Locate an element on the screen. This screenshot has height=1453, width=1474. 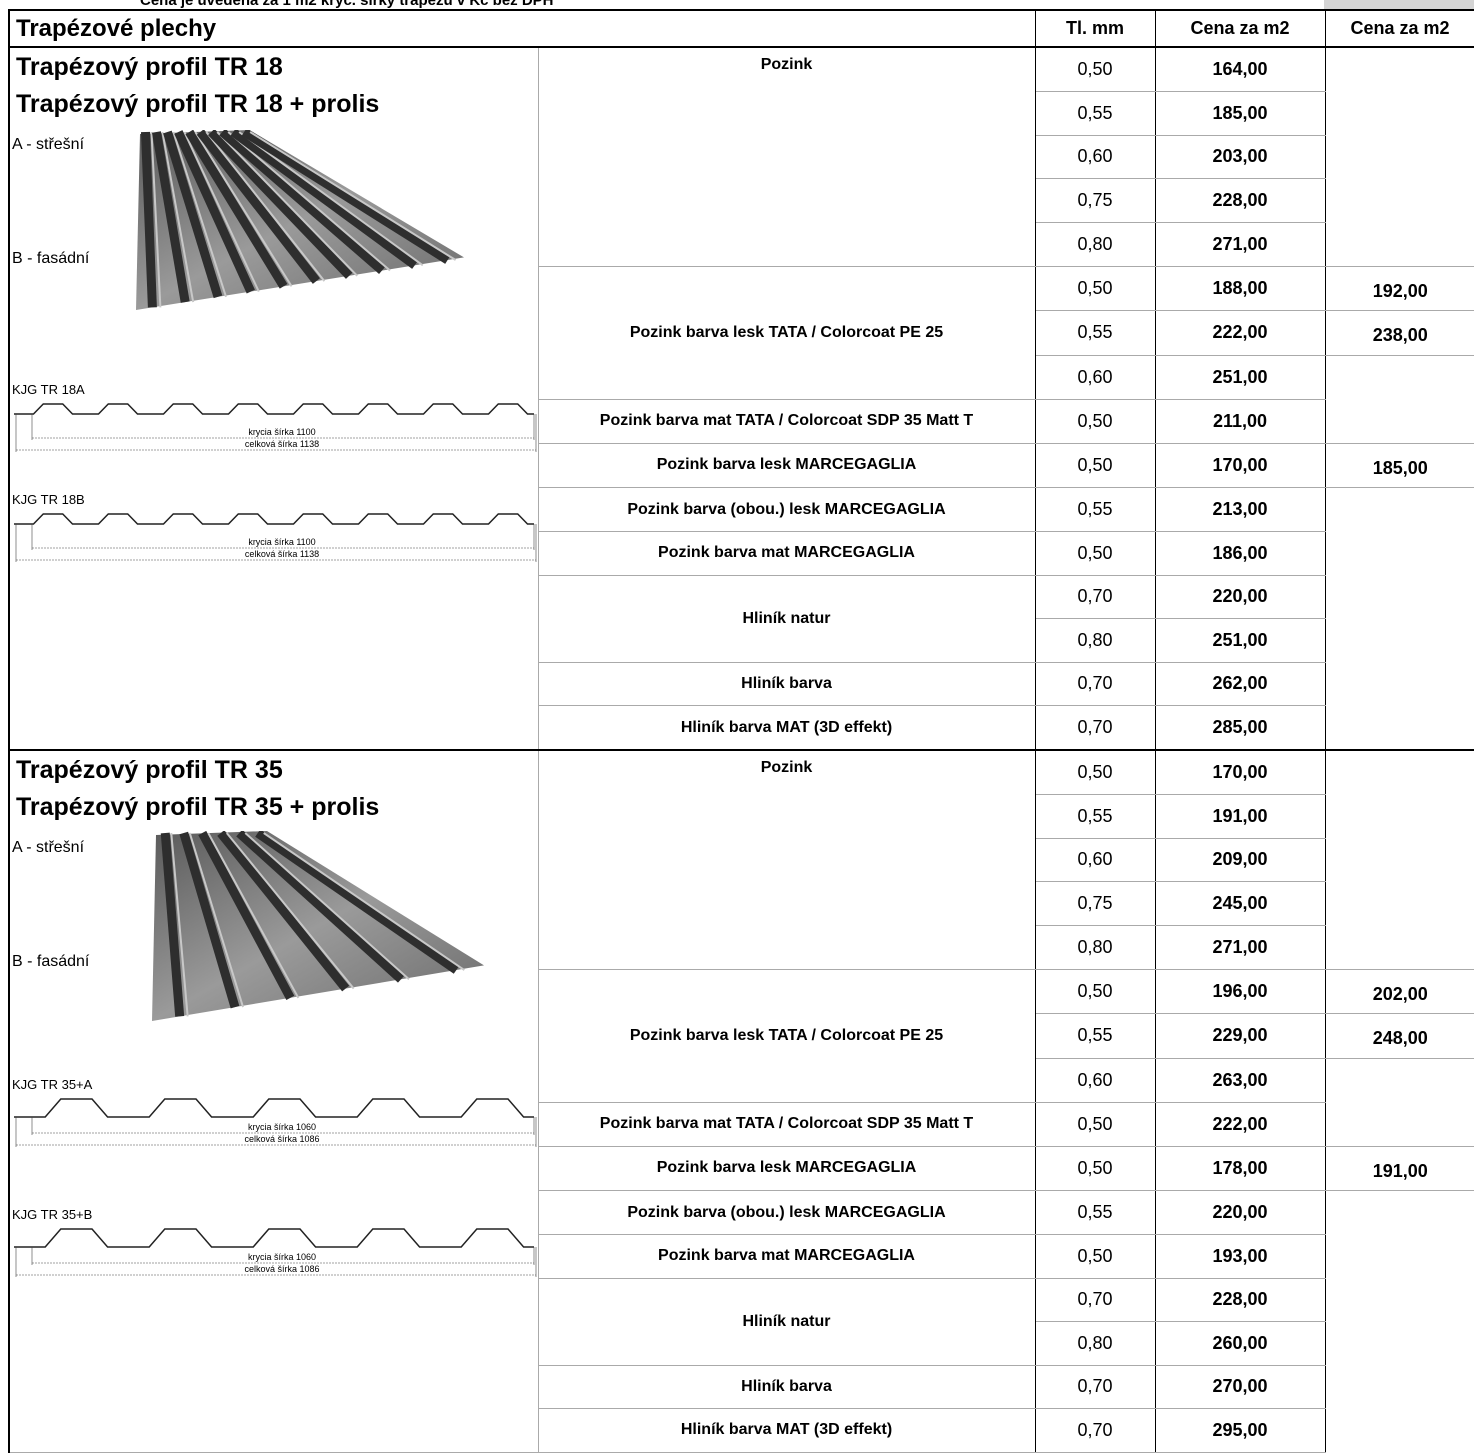
price: 186,00 is located at coordinates (1240, 553).